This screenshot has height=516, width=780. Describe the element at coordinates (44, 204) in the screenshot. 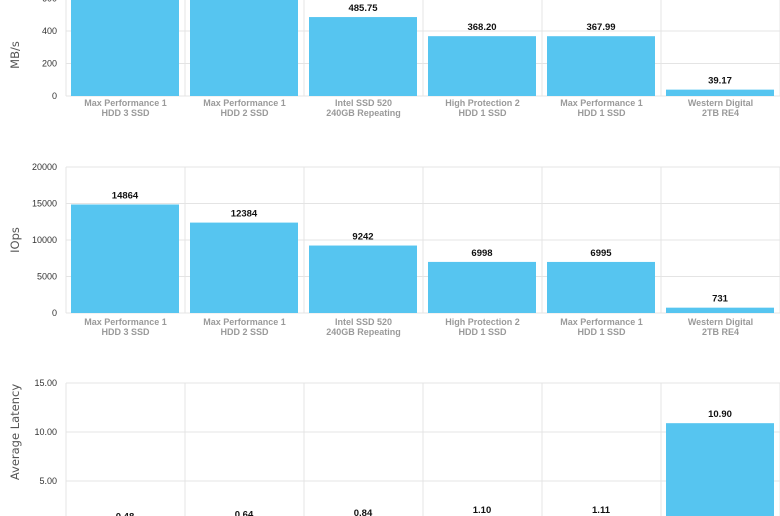

I see `y-tick-label: 15000` at that location.